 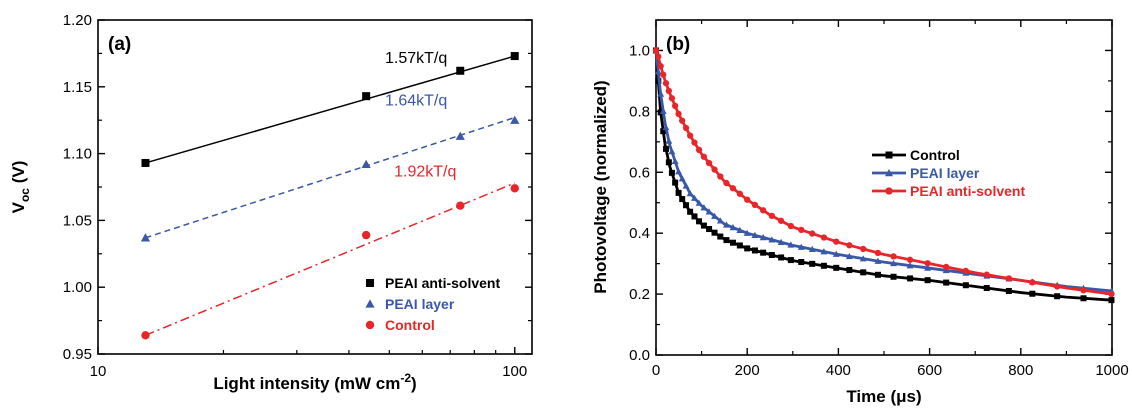 What do you see at coordinates (639, 111) in the screenshot?
I see `panel-b-y-tick-label: 0.8` at bounding box center [639, 111].